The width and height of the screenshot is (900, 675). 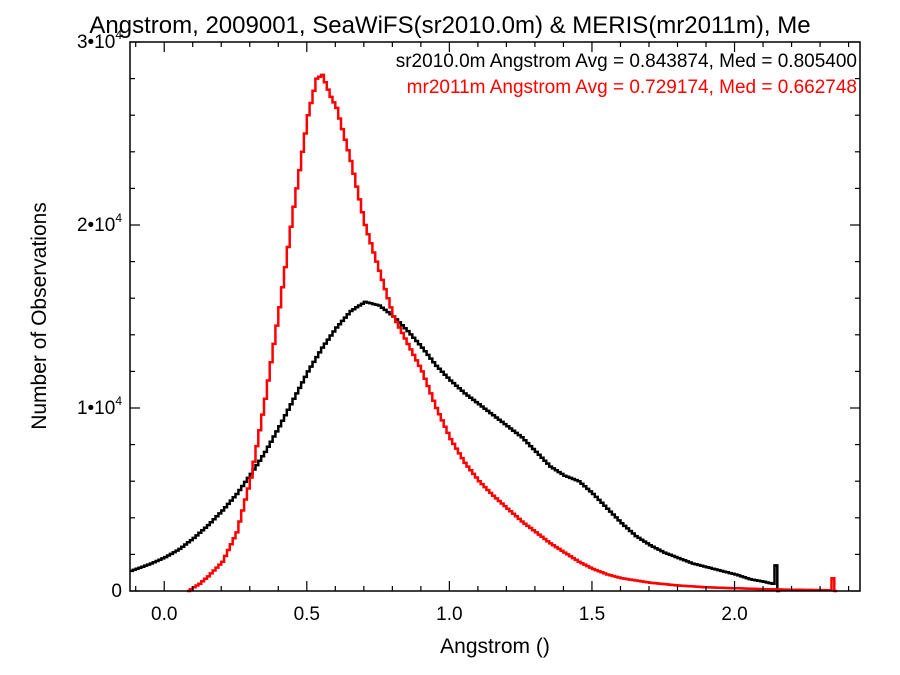 I want to click on x-tick-label: 1.0, so click(x=449, y=614).